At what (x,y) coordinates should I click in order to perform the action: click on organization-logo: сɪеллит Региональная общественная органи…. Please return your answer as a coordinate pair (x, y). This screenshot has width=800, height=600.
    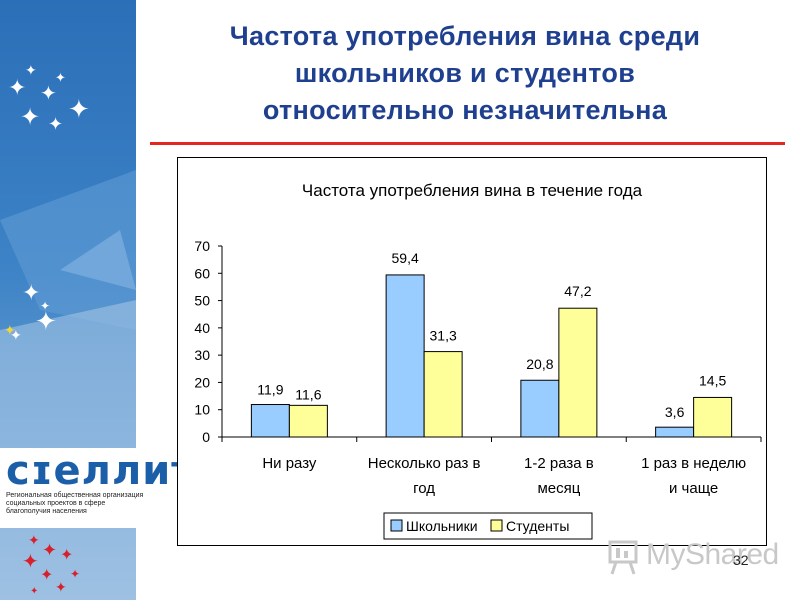
    Looking at the image, I should click on (97, 488).